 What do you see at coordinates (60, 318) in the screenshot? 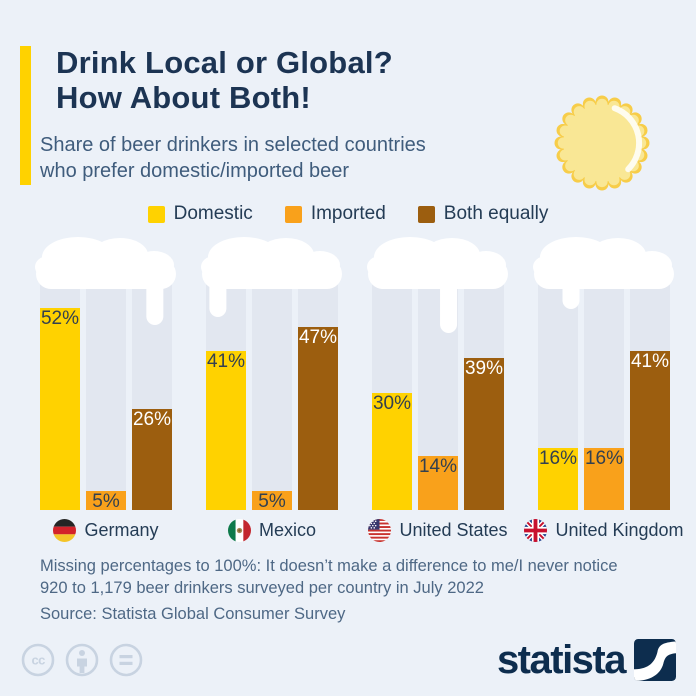
I see `bar-value-label: 52%` at bounding box center [60, 318].